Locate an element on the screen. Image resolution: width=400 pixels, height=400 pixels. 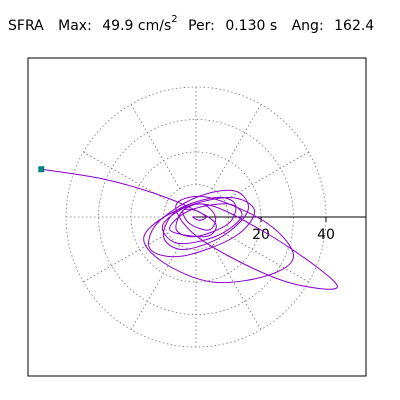
x-tick-label: 40 is located at coordinates (326, 235).